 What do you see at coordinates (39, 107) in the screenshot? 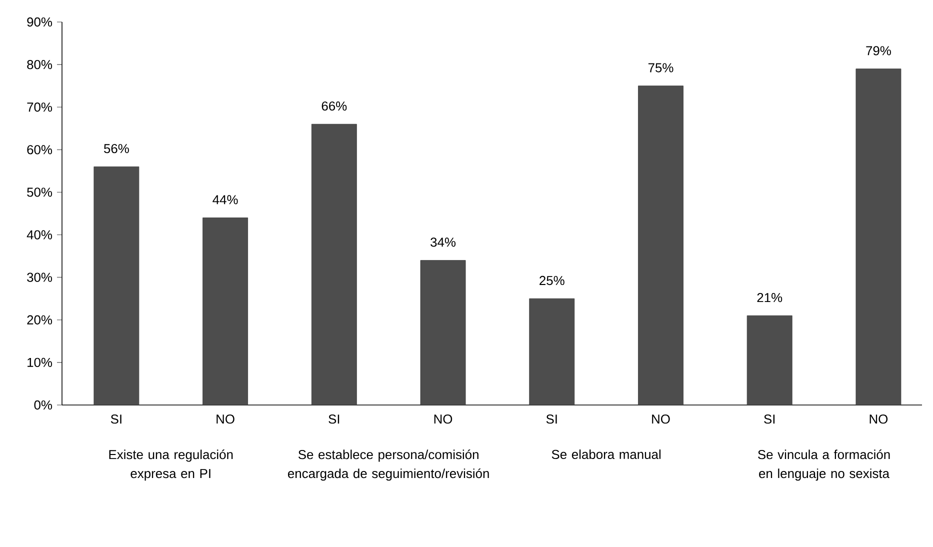
I see `y-tick-label: 70%` at bounding box center [39, 107].